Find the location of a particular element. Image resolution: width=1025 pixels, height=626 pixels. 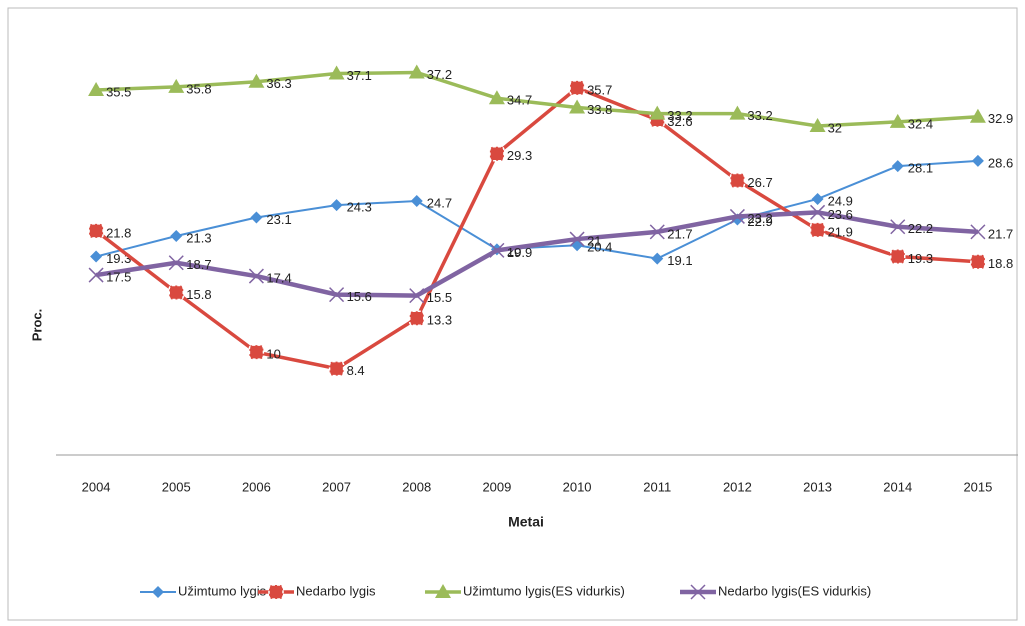

legend-label: Užimtumo lygis is located at coordinates (222, 590).